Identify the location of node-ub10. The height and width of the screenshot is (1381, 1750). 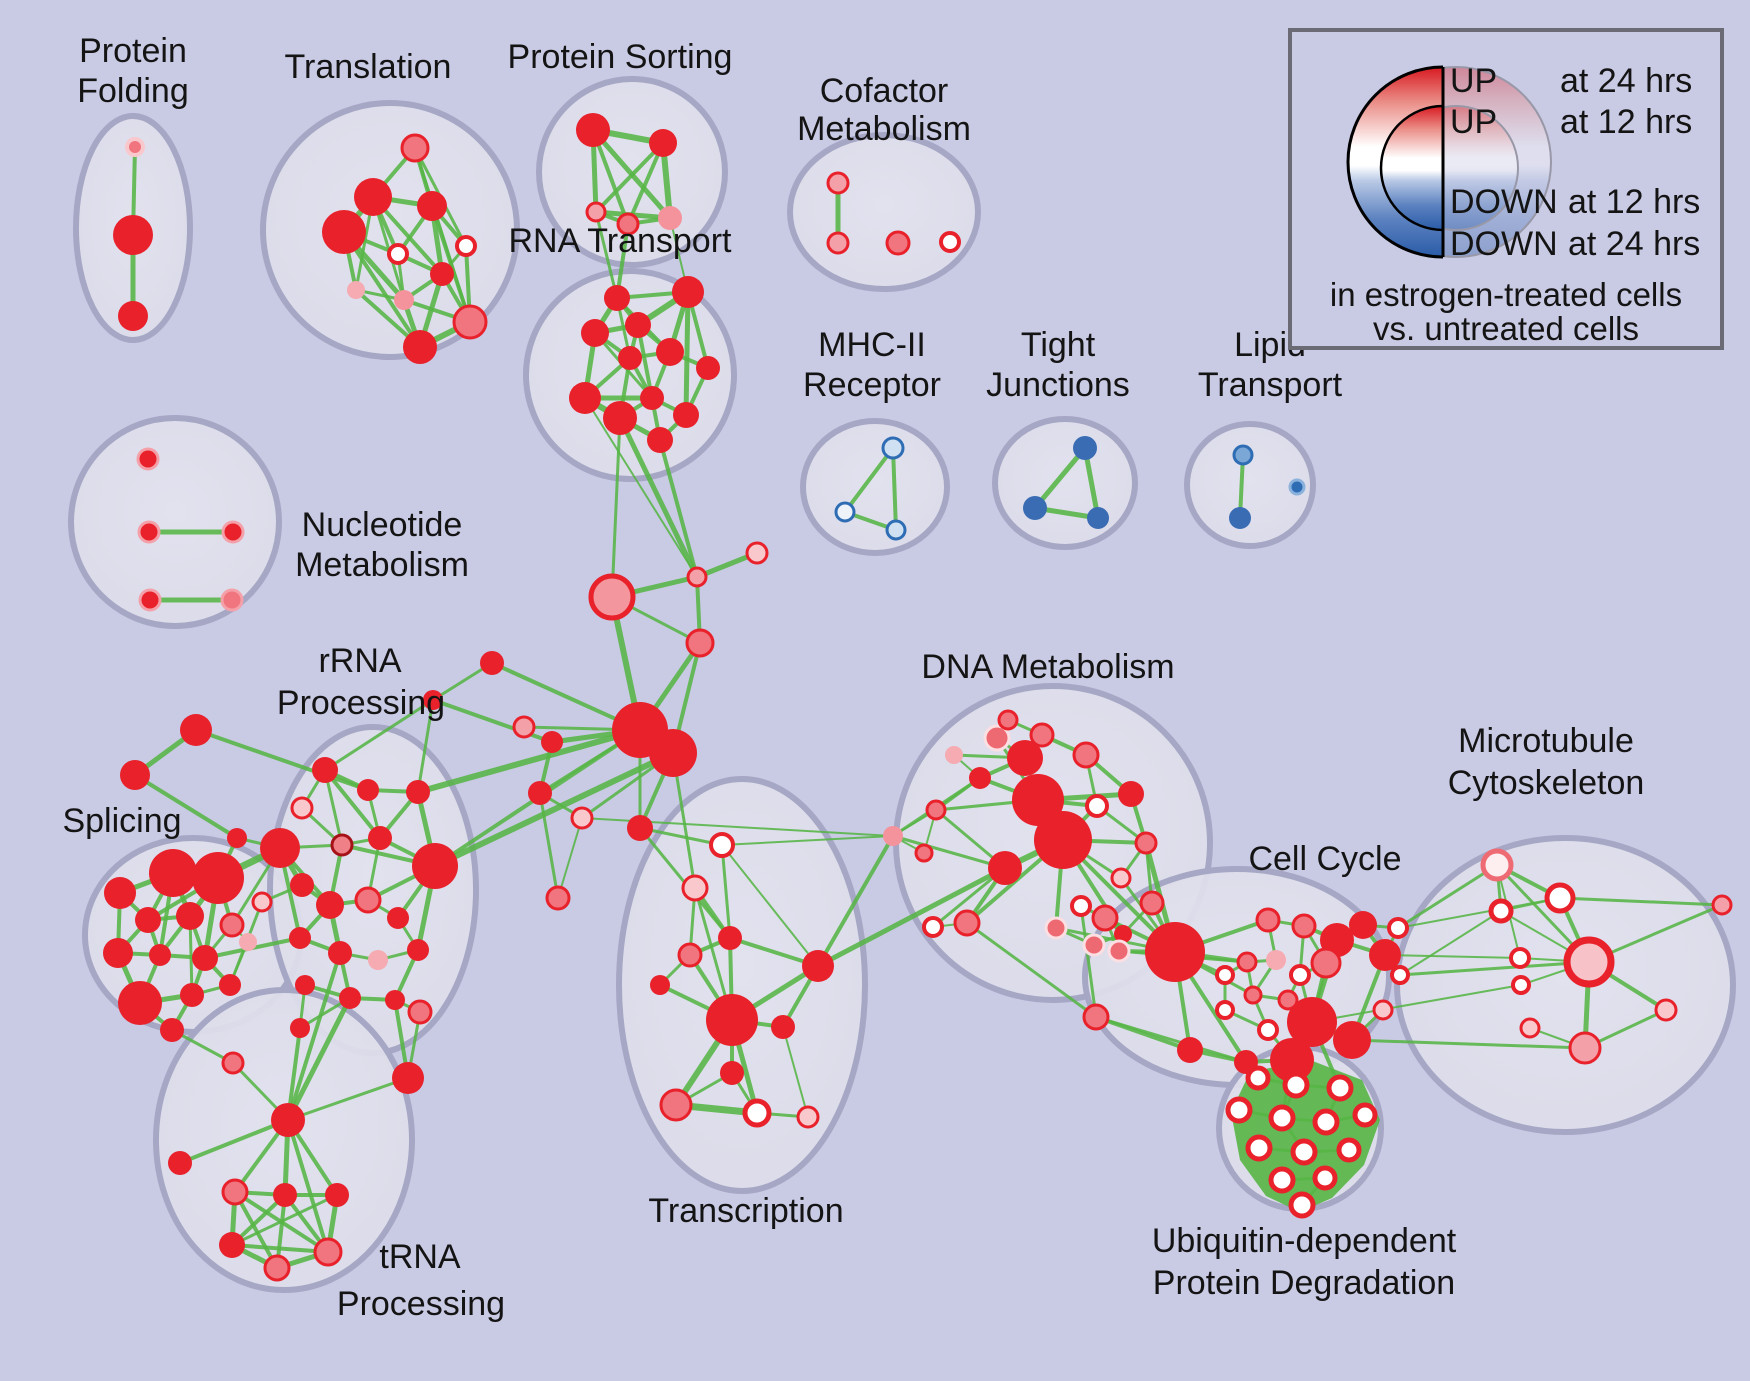
(1349, 1150).